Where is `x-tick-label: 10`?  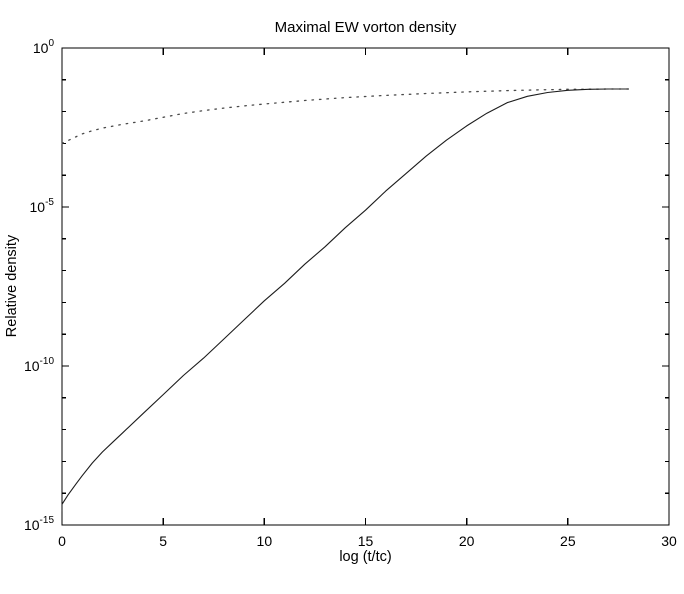
x-tick-label: 10 is located at coordinates (265, 541).